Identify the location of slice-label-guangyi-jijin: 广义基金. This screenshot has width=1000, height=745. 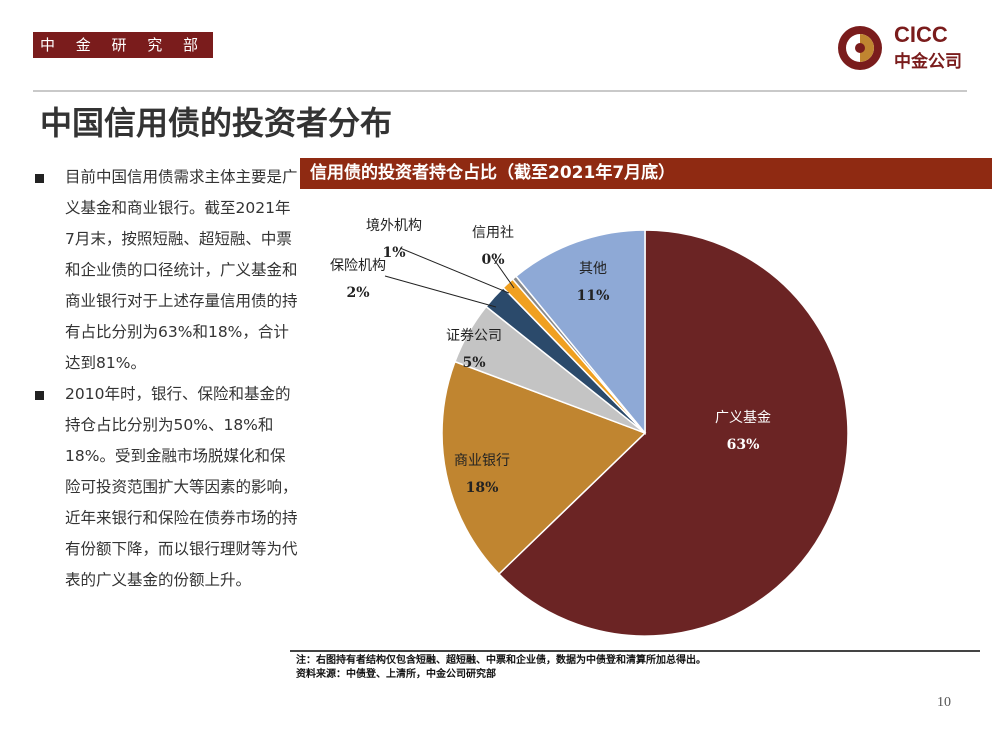
(743, 417).